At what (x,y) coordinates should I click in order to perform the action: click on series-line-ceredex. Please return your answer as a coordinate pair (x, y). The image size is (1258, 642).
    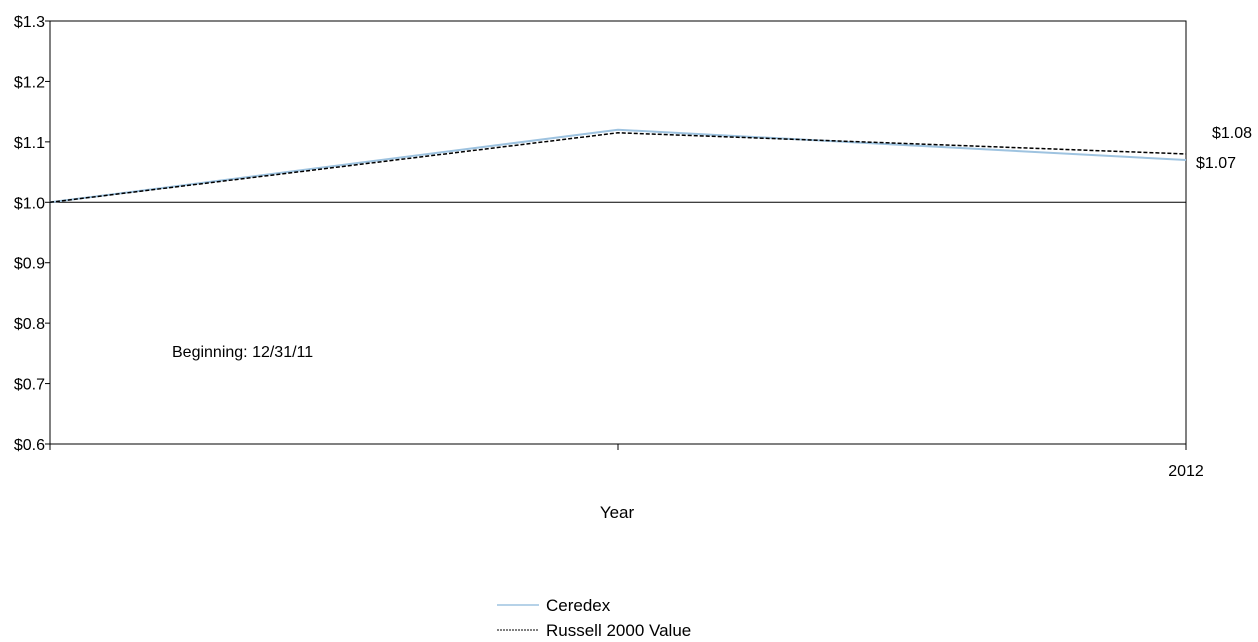
    Looking at the image, I should click on (618, 166).